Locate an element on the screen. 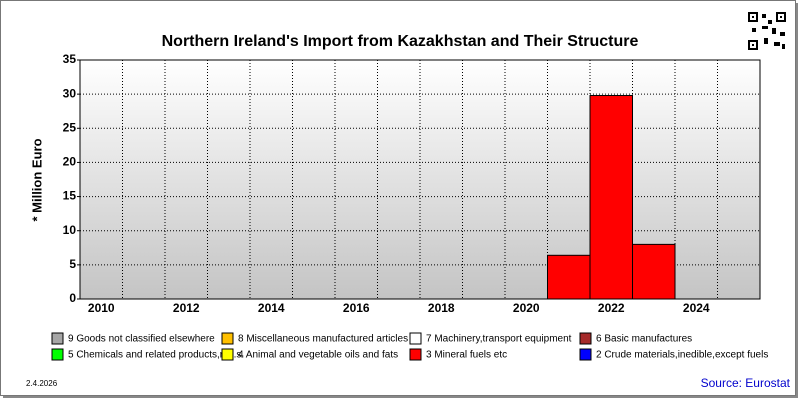 This screenshot has width=800, height=400. x-tick-label: 2020 is located at coordinates (526, 308).